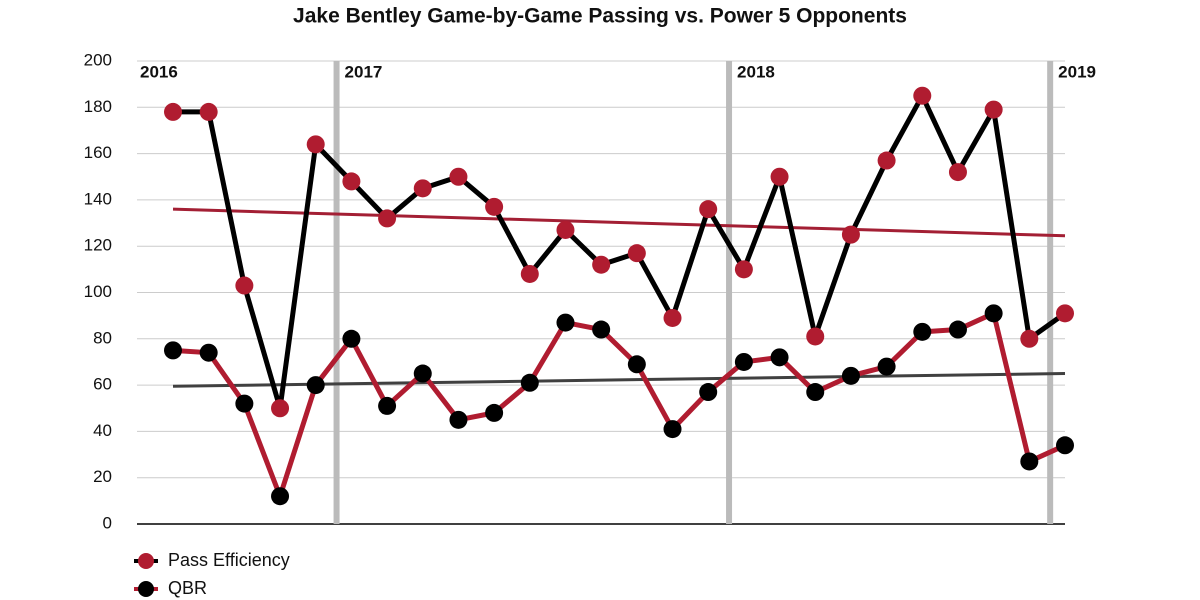 This screenshot has width=1200, height=600. Describe the element at coordinates (107, 522) in the screenshot. I see `y-tick-label: 0` at that location.